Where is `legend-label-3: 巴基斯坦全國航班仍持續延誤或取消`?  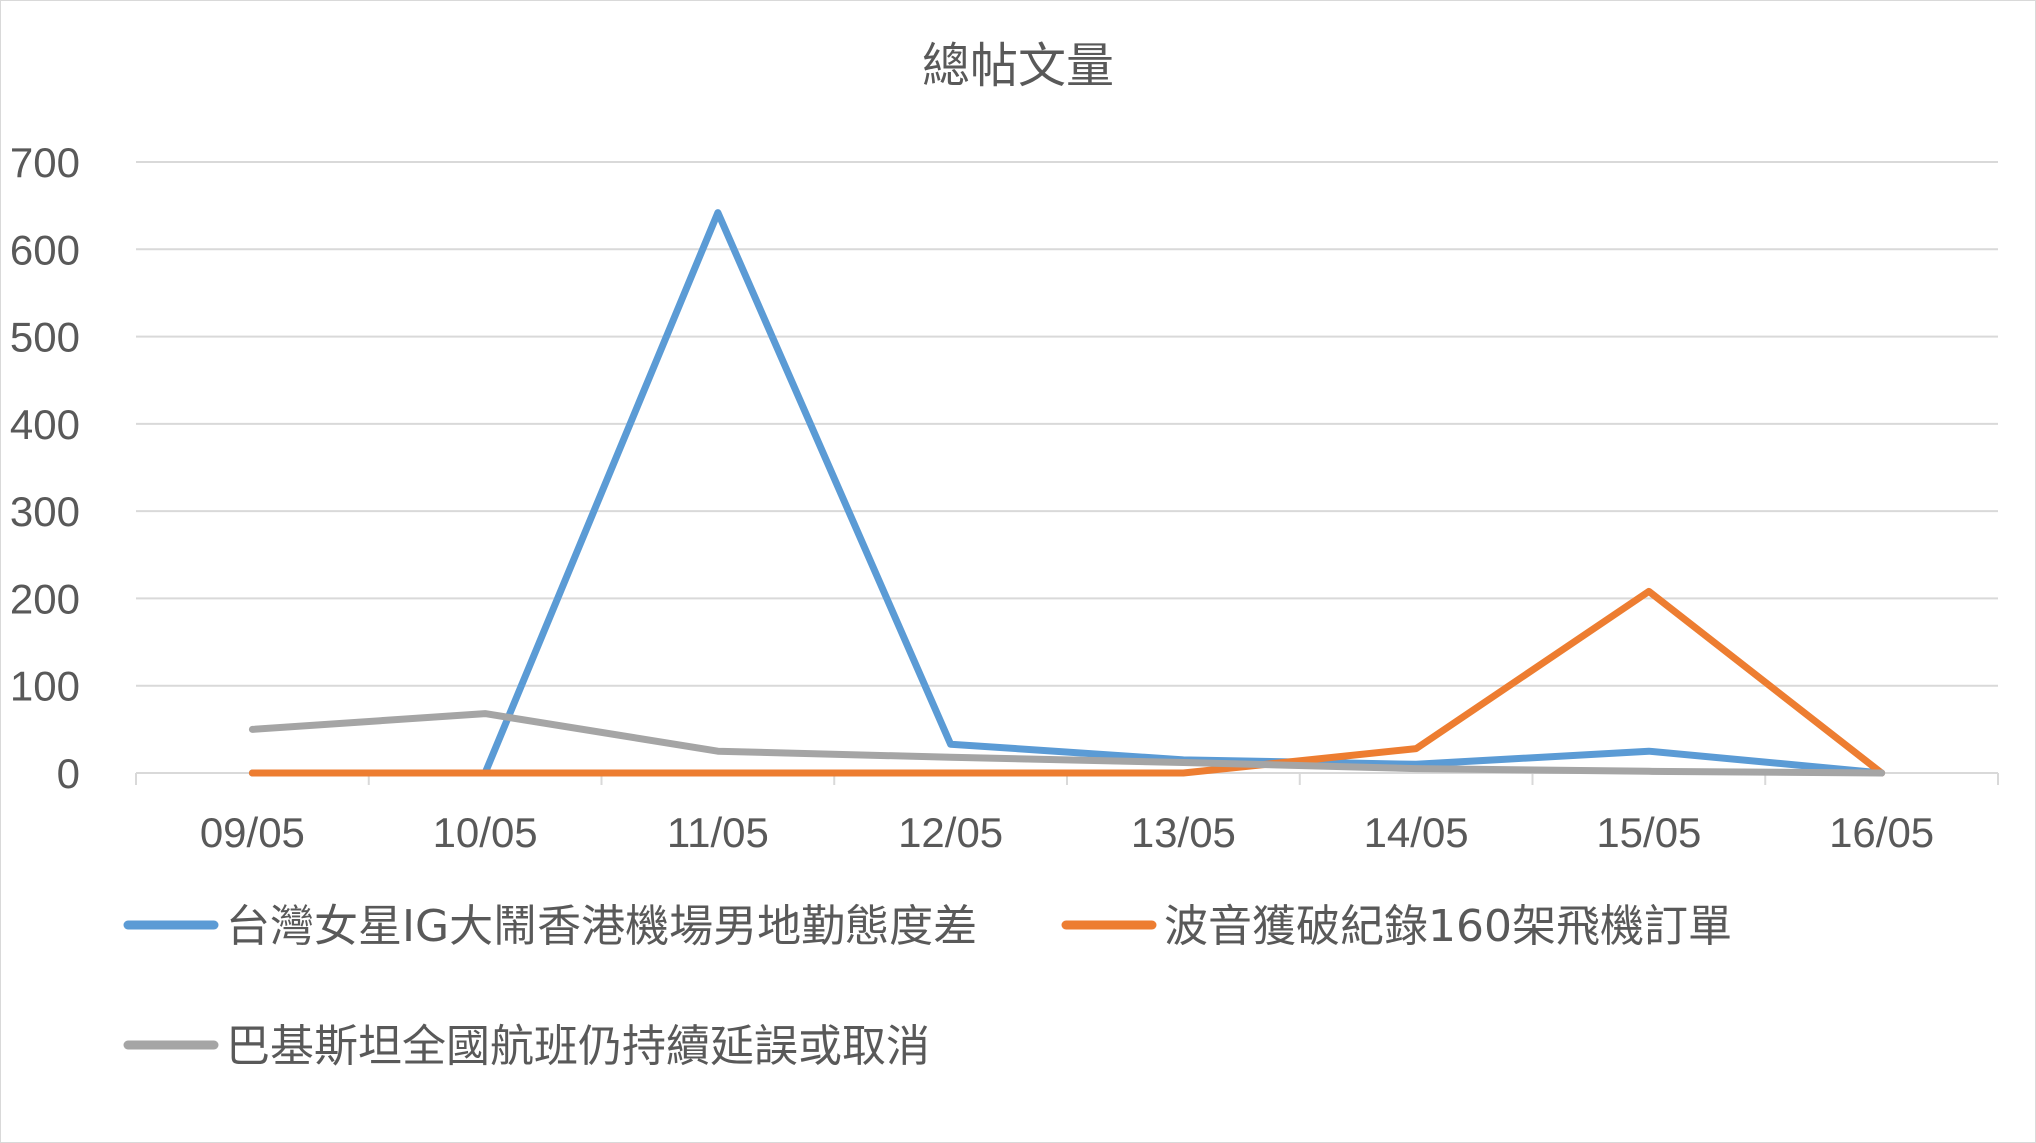
legend-label-3: 巴基斯坦全國航班仍持續延誤或取消 is located at coordinates (578, 1046).